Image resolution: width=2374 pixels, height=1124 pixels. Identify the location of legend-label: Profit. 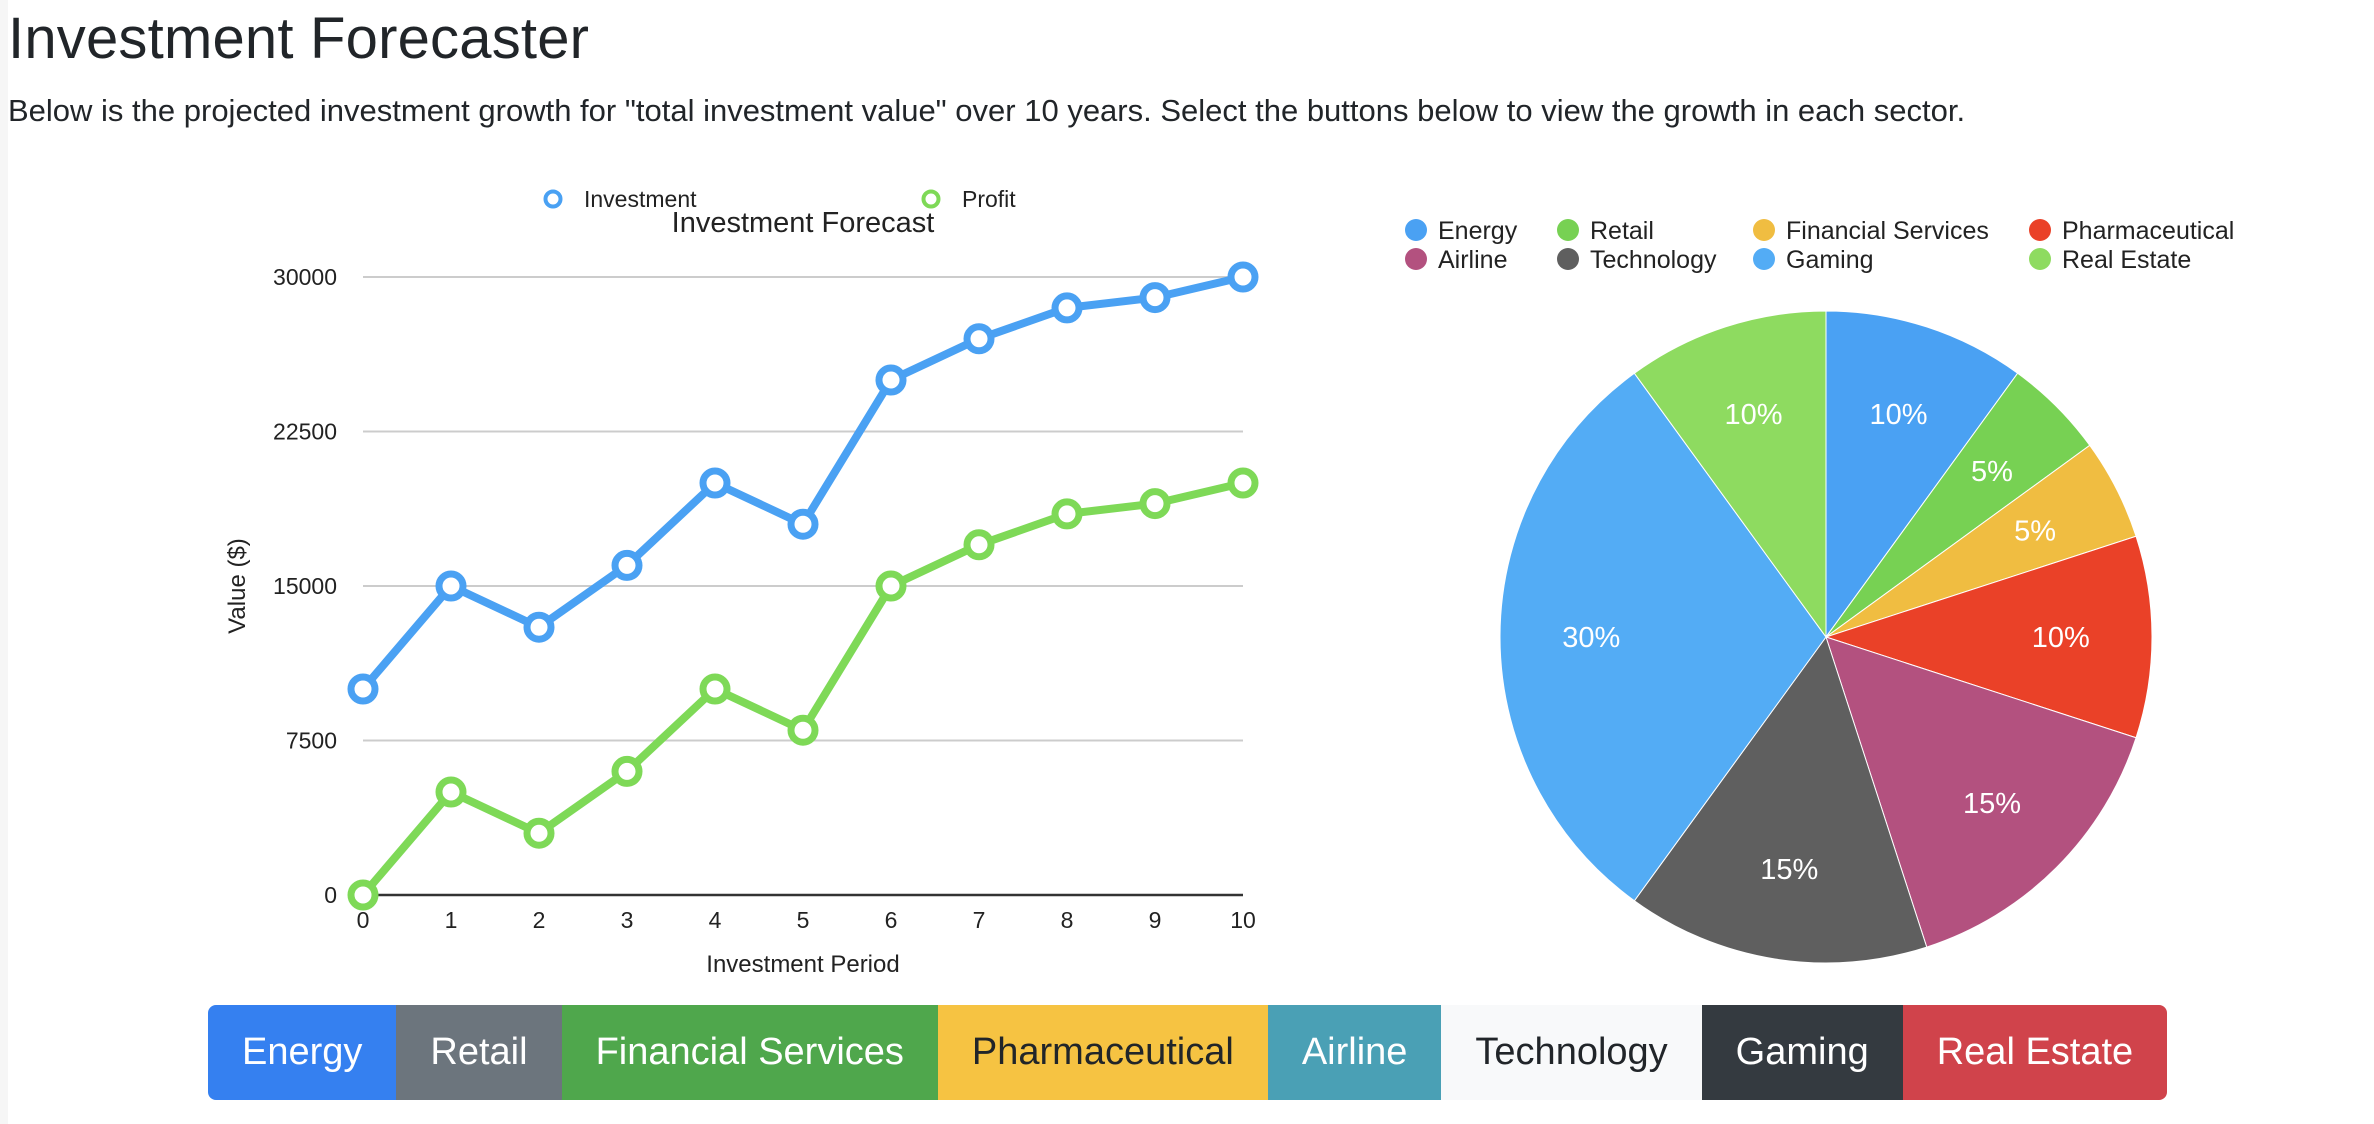
(989, 199).